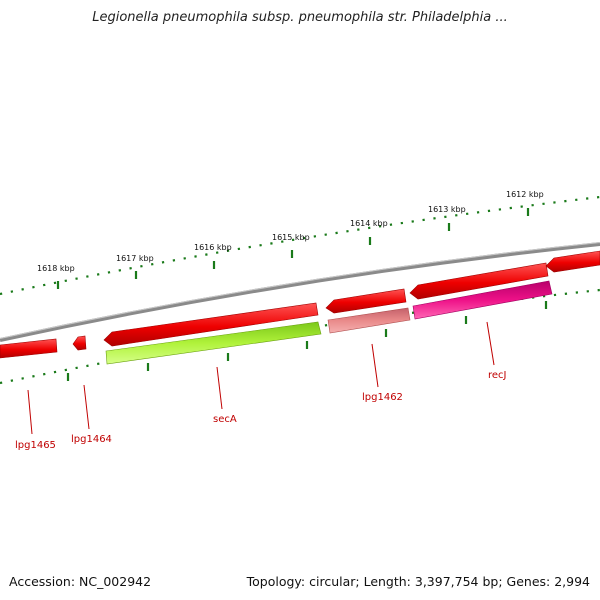  Describe the element at coordinates (29, 348) in the screenshot. I see `gene-arrow-lpg1465` at that location.